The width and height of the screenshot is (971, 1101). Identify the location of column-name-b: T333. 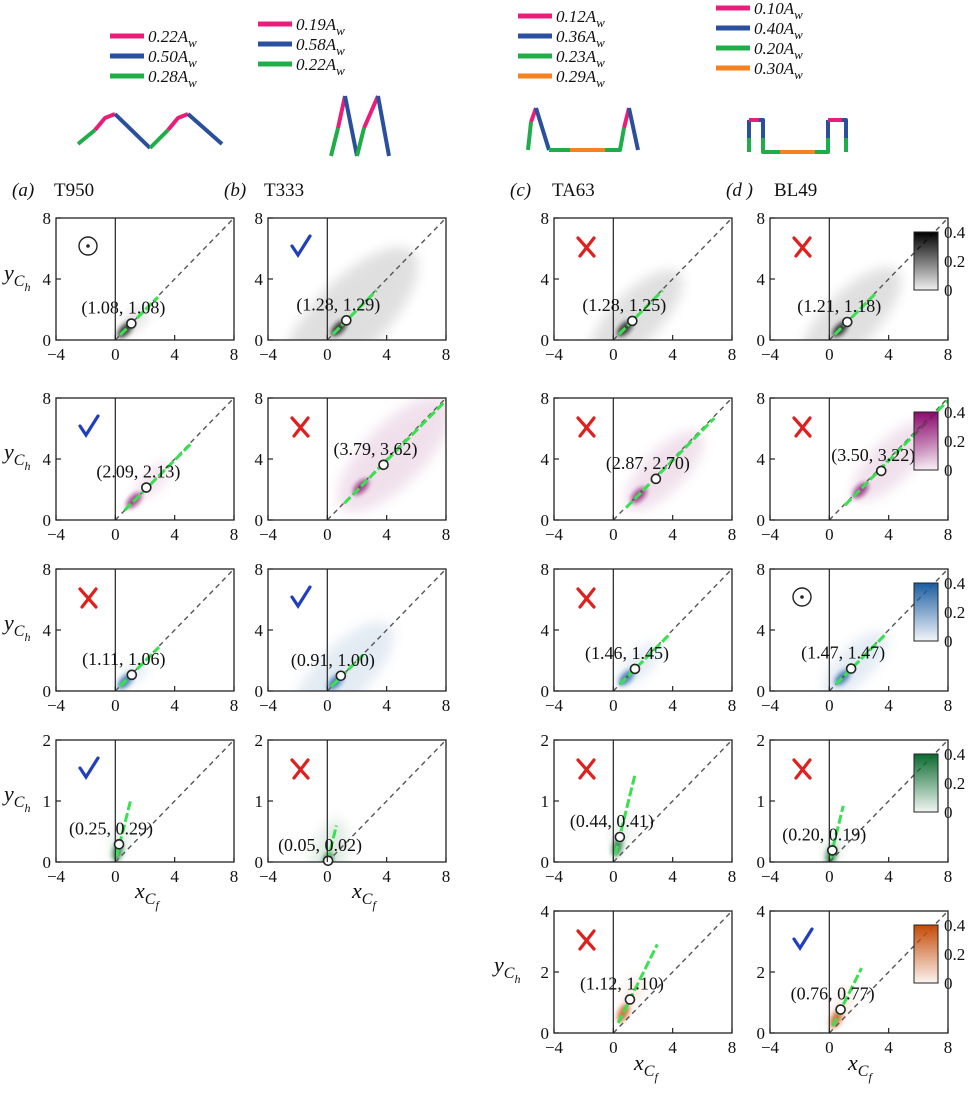
(284, 190).